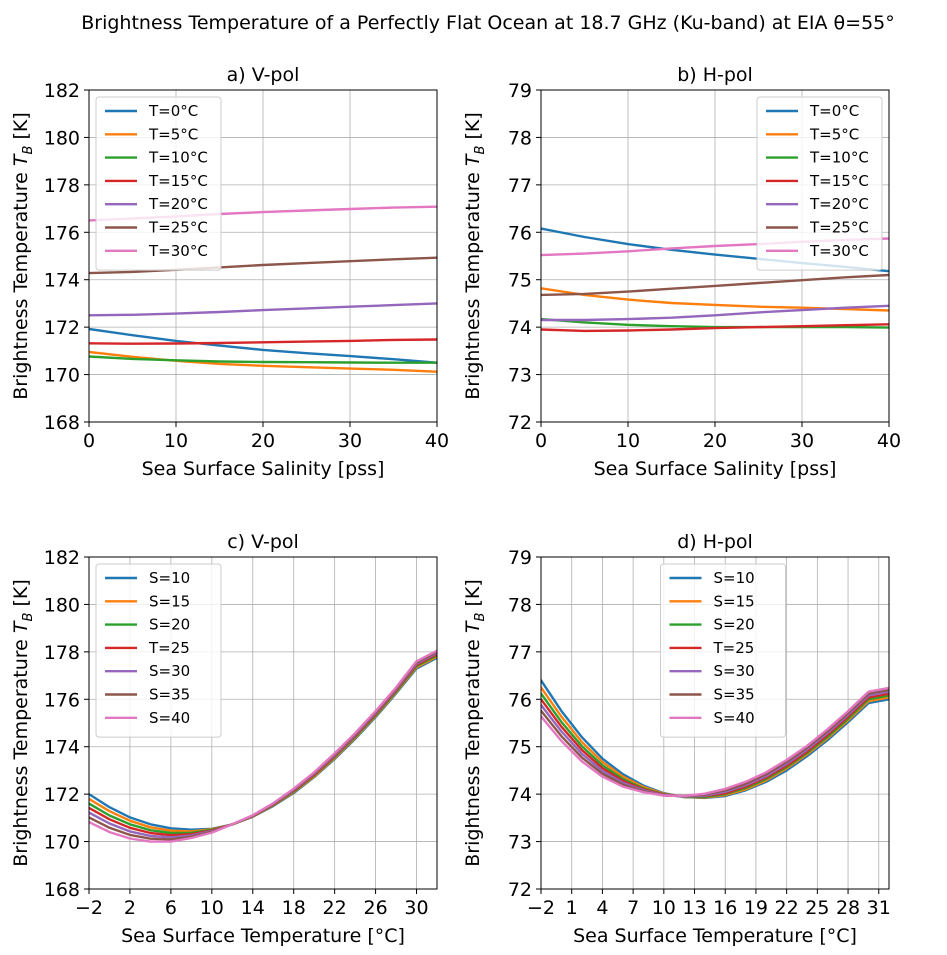 The width and height of the screenshot is (947, 955). Describe the element at coordinates (62, 233) in the screenshot. I see `y-tick-label: 176` at that location.